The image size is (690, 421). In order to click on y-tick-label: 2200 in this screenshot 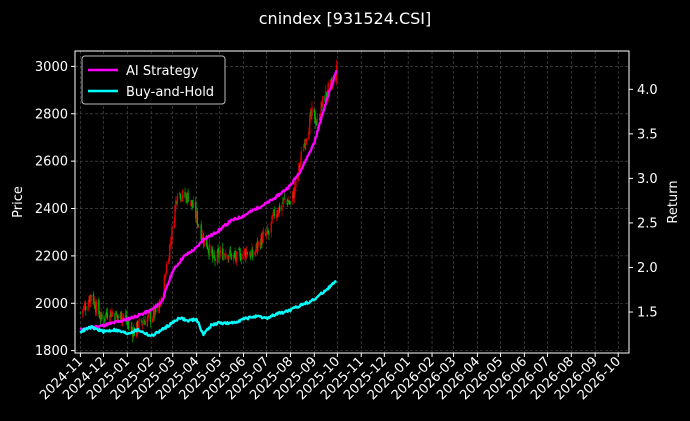, I will do `click(51, 256)`.